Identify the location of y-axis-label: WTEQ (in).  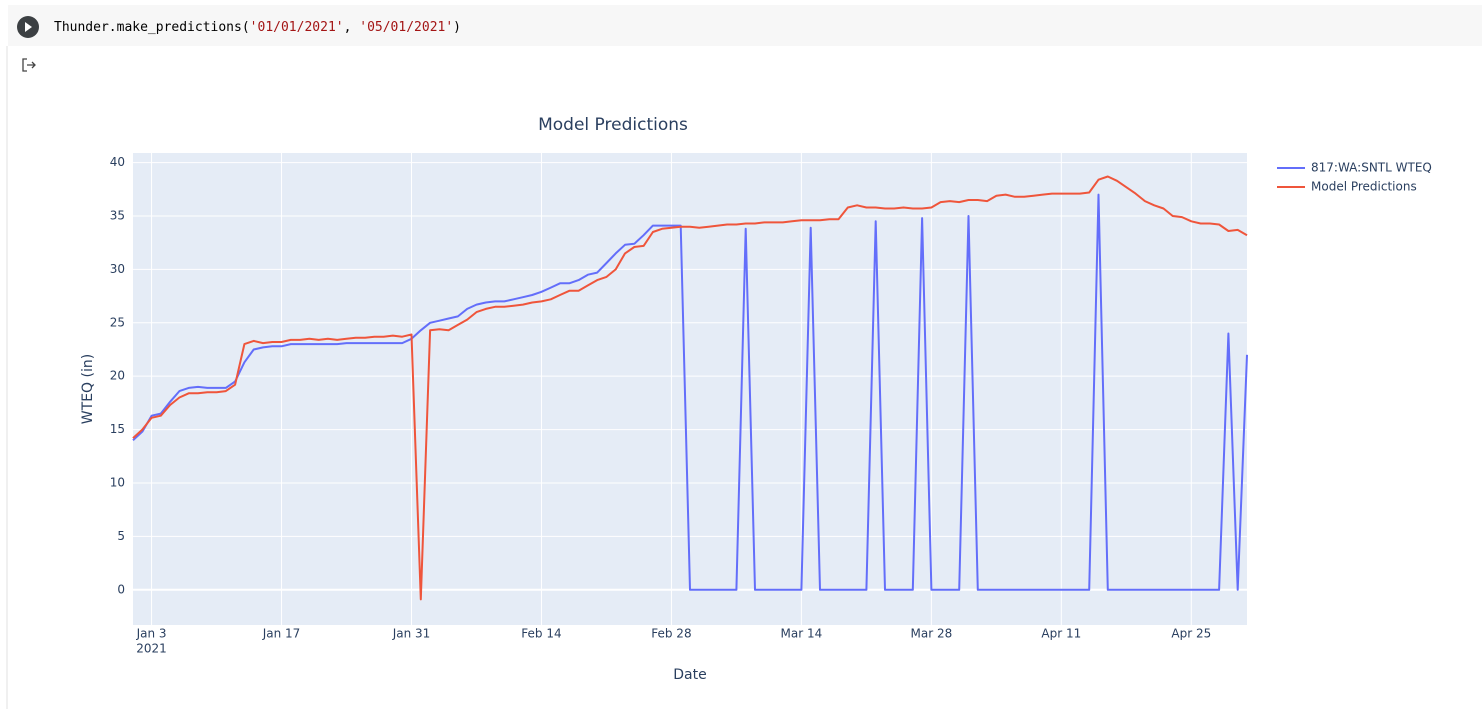
(88, 389).